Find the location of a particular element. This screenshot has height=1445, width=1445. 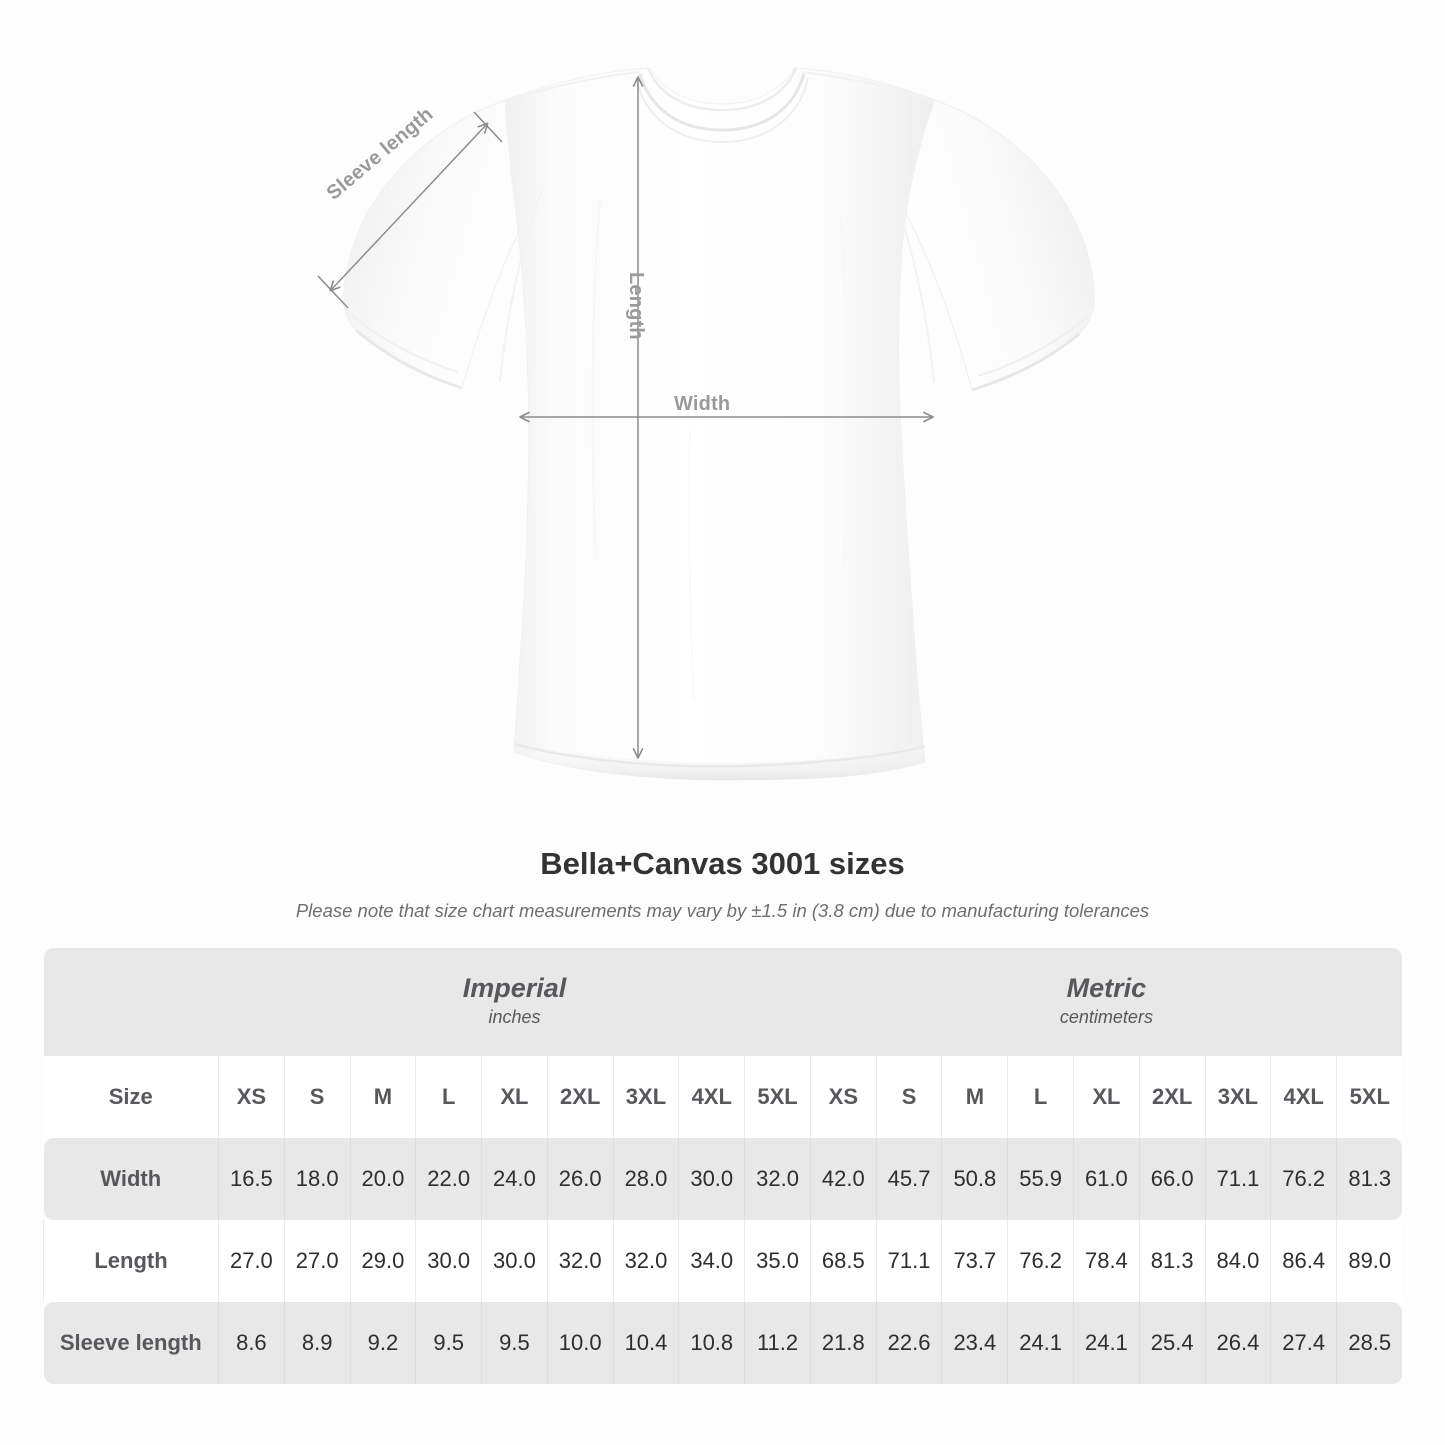

cell-1-4: 30.0 is located at coordinates (514, 1261).